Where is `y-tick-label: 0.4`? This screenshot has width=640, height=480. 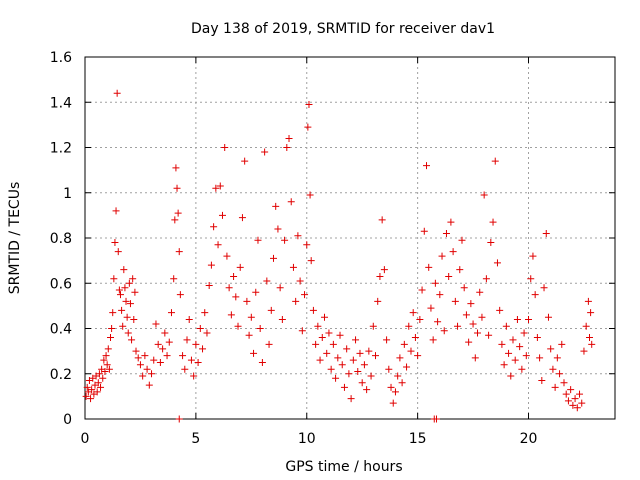 y-tick-label: 0.4 is located at coordinates (61, 330).